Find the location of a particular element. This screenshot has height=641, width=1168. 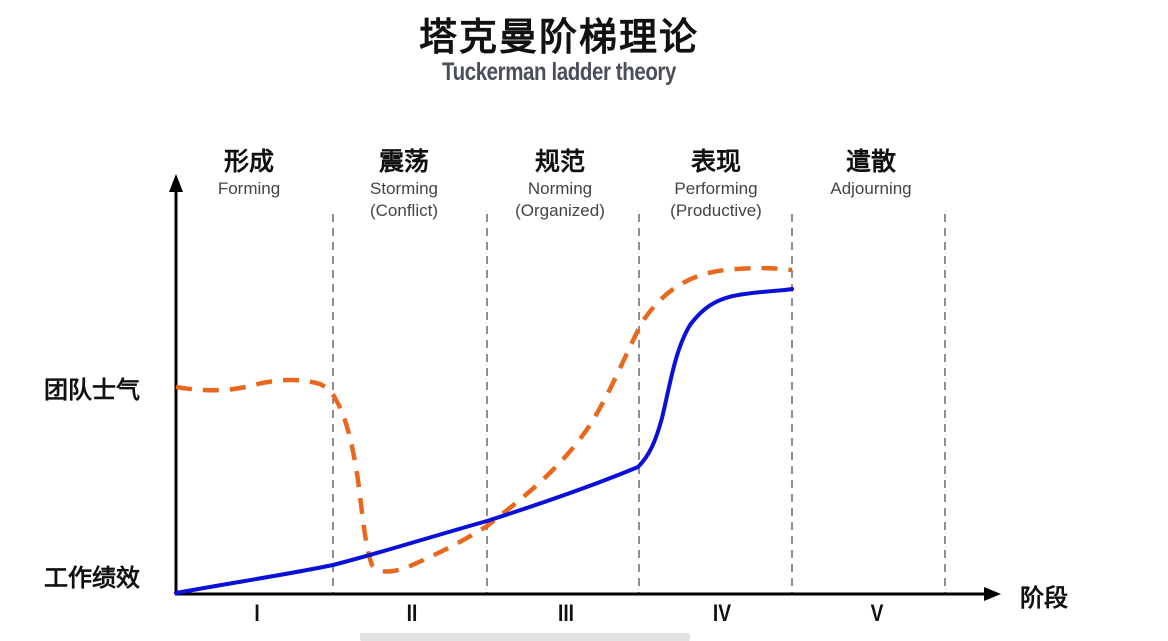

roman-numeral-3: III is located at coordinates (565, 613).